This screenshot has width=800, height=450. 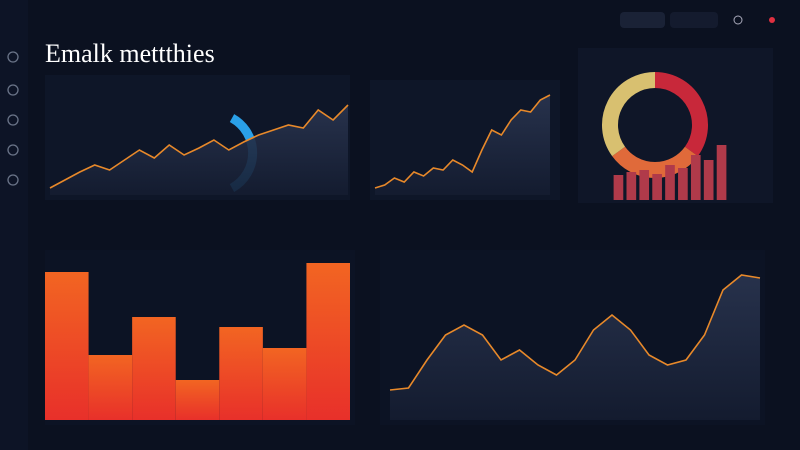 What do you see at coordinates (130, 53) in the screenshot?
I see `title: Emalk mettthies` at bounding box center [130, 53].